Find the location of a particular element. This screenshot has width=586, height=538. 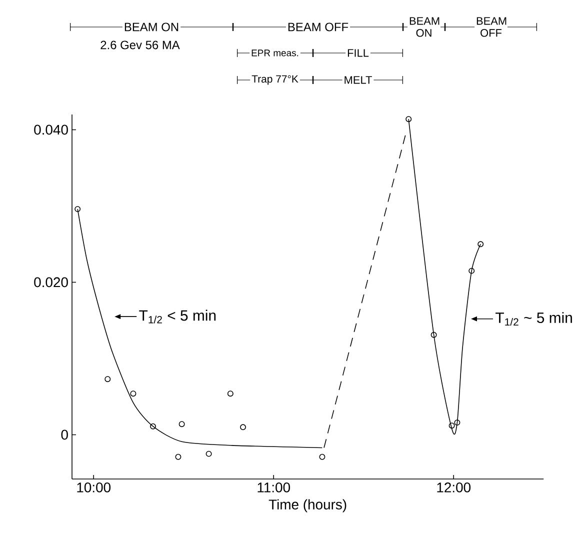

y-tick-label: 0.040 is located at coordinates (51, 129).